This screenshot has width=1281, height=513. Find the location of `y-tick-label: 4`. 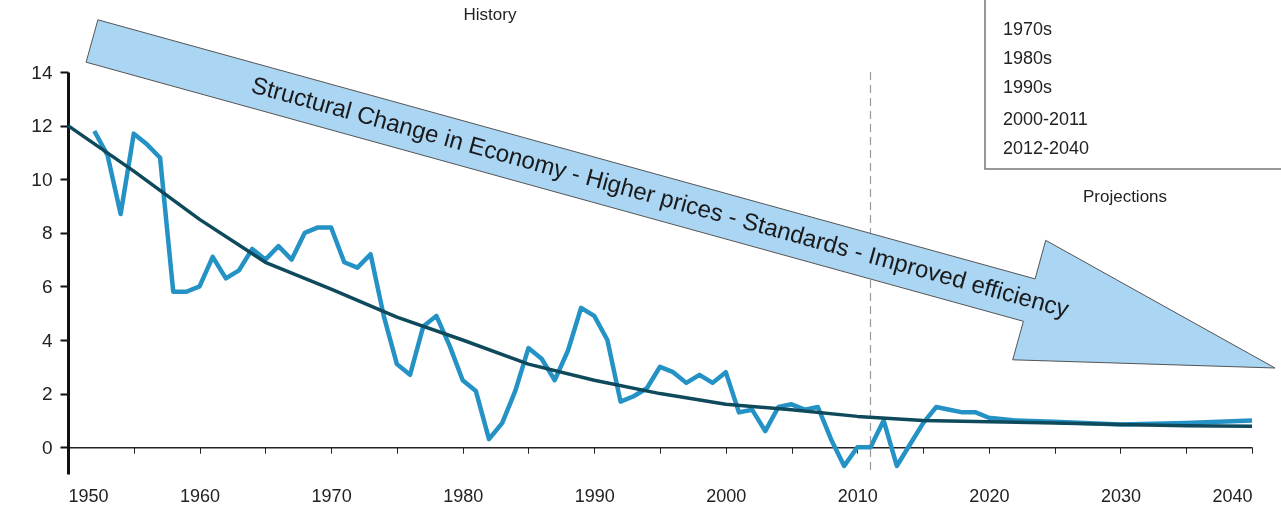

y-tick-label: 4 is located at coordinates (47, 340).